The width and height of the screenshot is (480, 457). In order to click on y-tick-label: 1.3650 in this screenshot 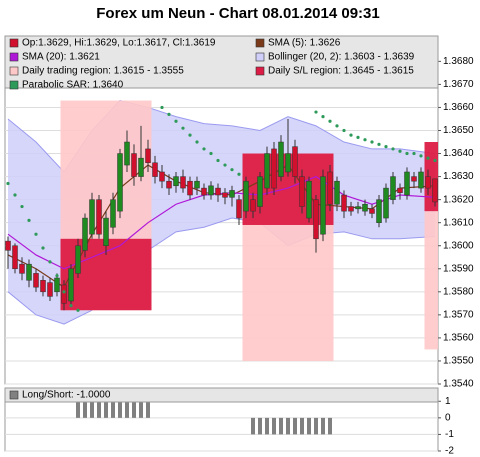, I will do `click(458, 130)`.